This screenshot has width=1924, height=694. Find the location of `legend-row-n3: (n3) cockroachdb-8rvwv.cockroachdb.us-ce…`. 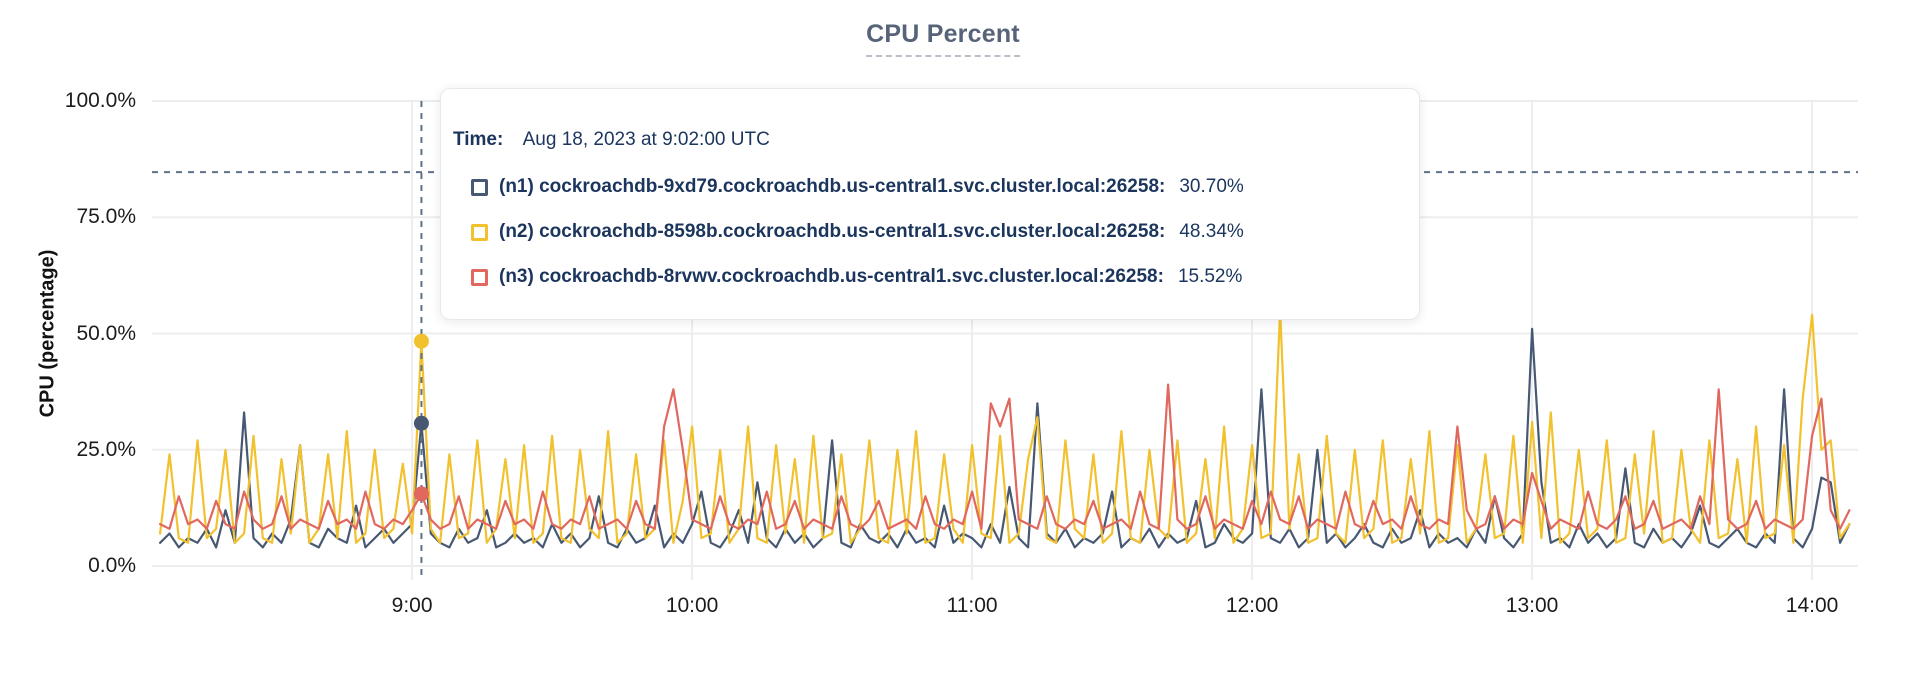

legend-row-n3: (n3) cockroachdb-8rvwv.cockroachdb.us-ce… is located at coordinates (945, 277).